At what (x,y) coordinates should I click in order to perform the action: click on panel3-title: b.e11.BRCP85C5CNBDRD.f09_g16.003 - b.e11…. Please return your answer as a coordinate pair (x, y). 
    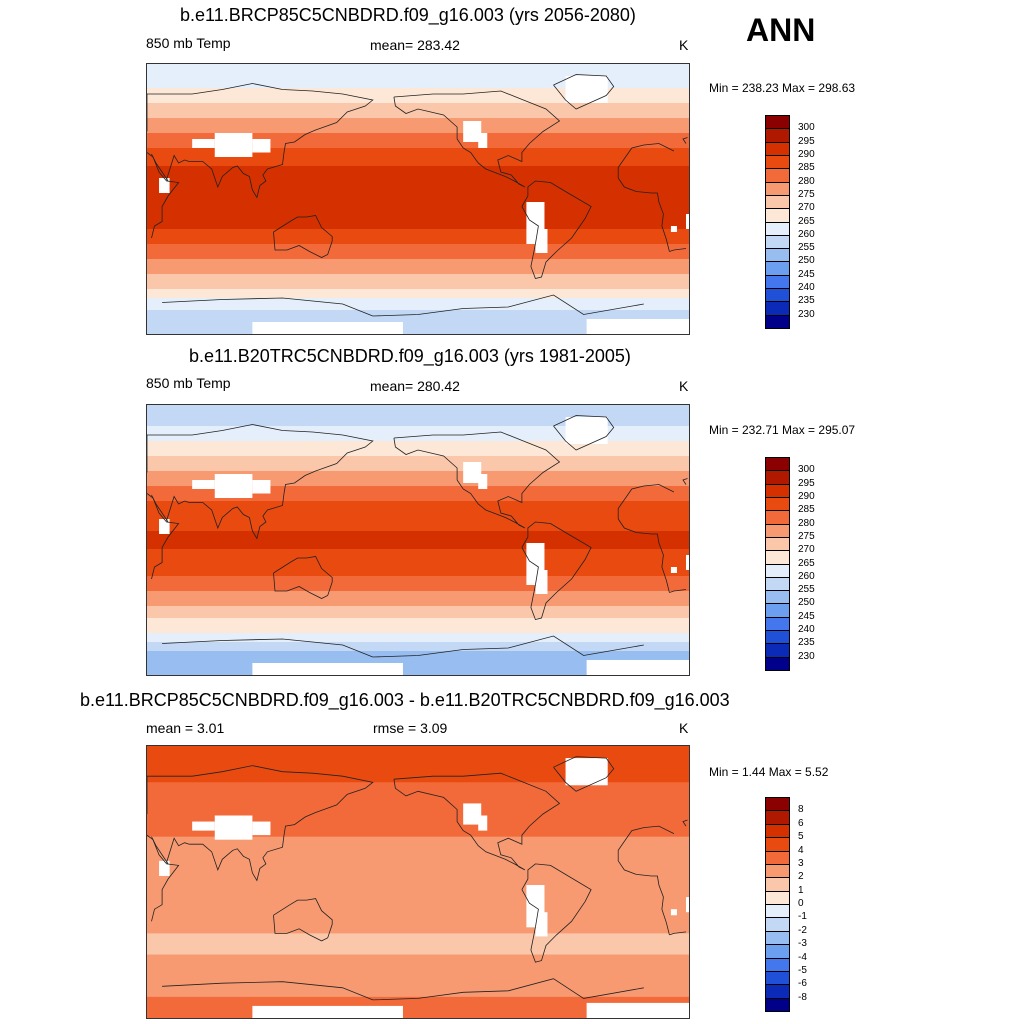
    Looking at the image, I should click on (405, 700).